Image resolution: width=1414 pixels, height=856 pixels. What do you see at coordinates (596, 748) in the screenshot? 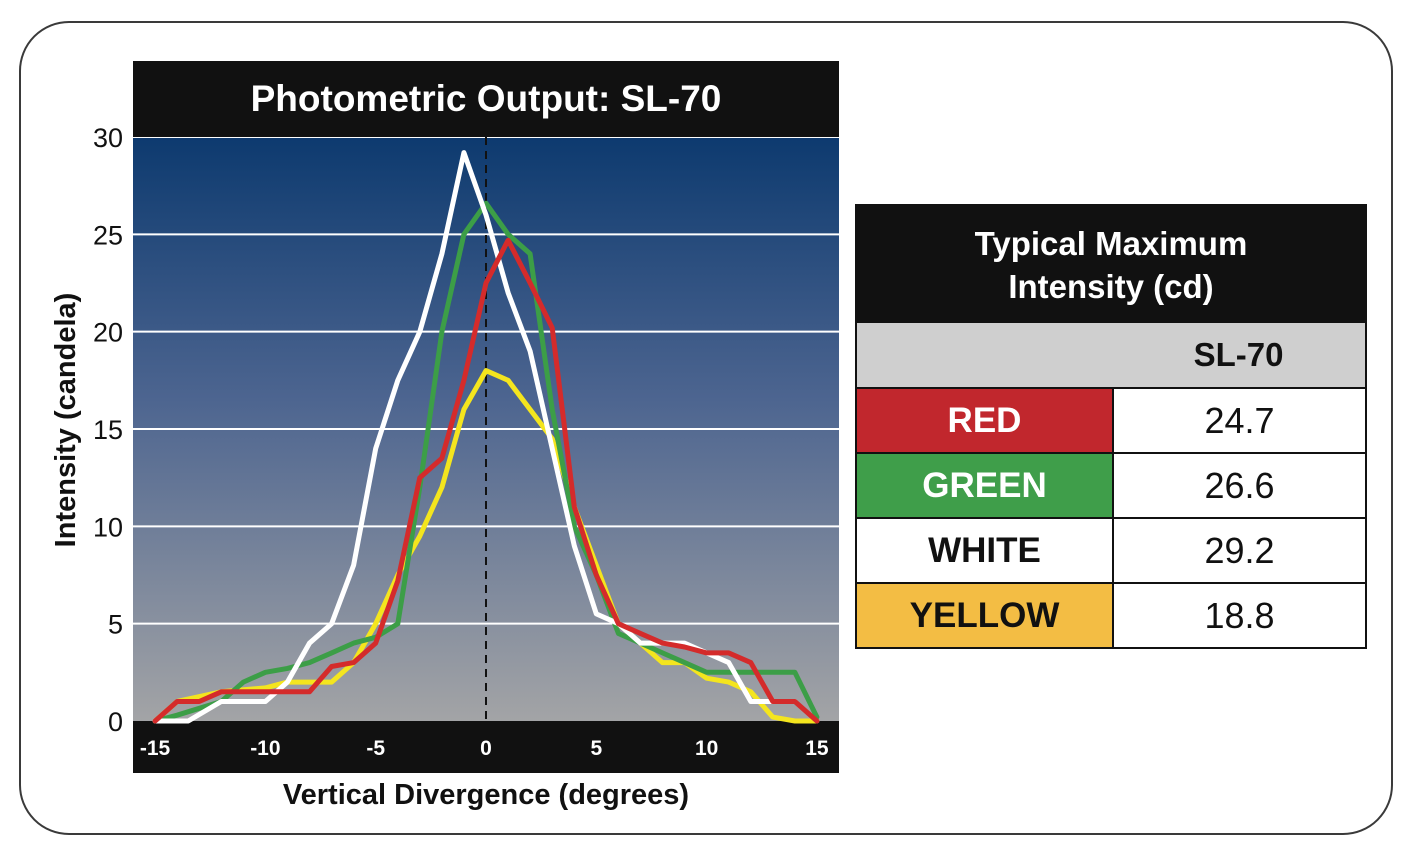
I see `x-tick-label: 5` at bounding box center [596, 748].